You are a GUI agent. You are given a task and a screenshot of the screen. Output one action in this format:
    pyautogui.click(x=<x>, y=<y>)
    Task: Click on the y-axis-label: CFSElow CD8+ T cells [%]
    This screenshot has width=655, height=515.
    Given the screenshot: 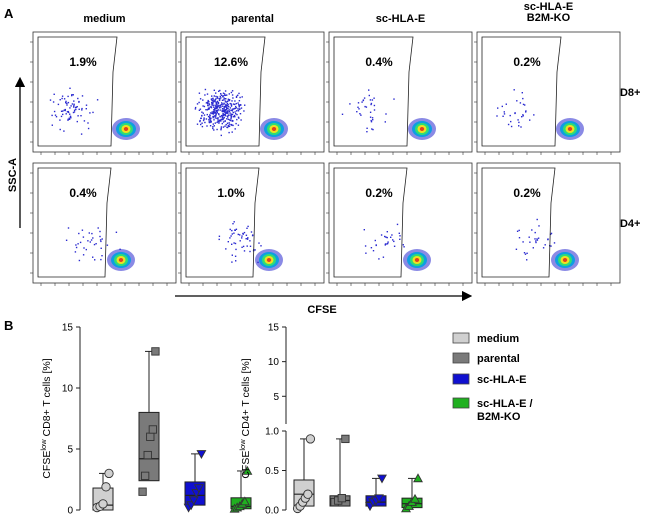 What is the action you would take?
    pyautogui.click(x=46, y=418)
    